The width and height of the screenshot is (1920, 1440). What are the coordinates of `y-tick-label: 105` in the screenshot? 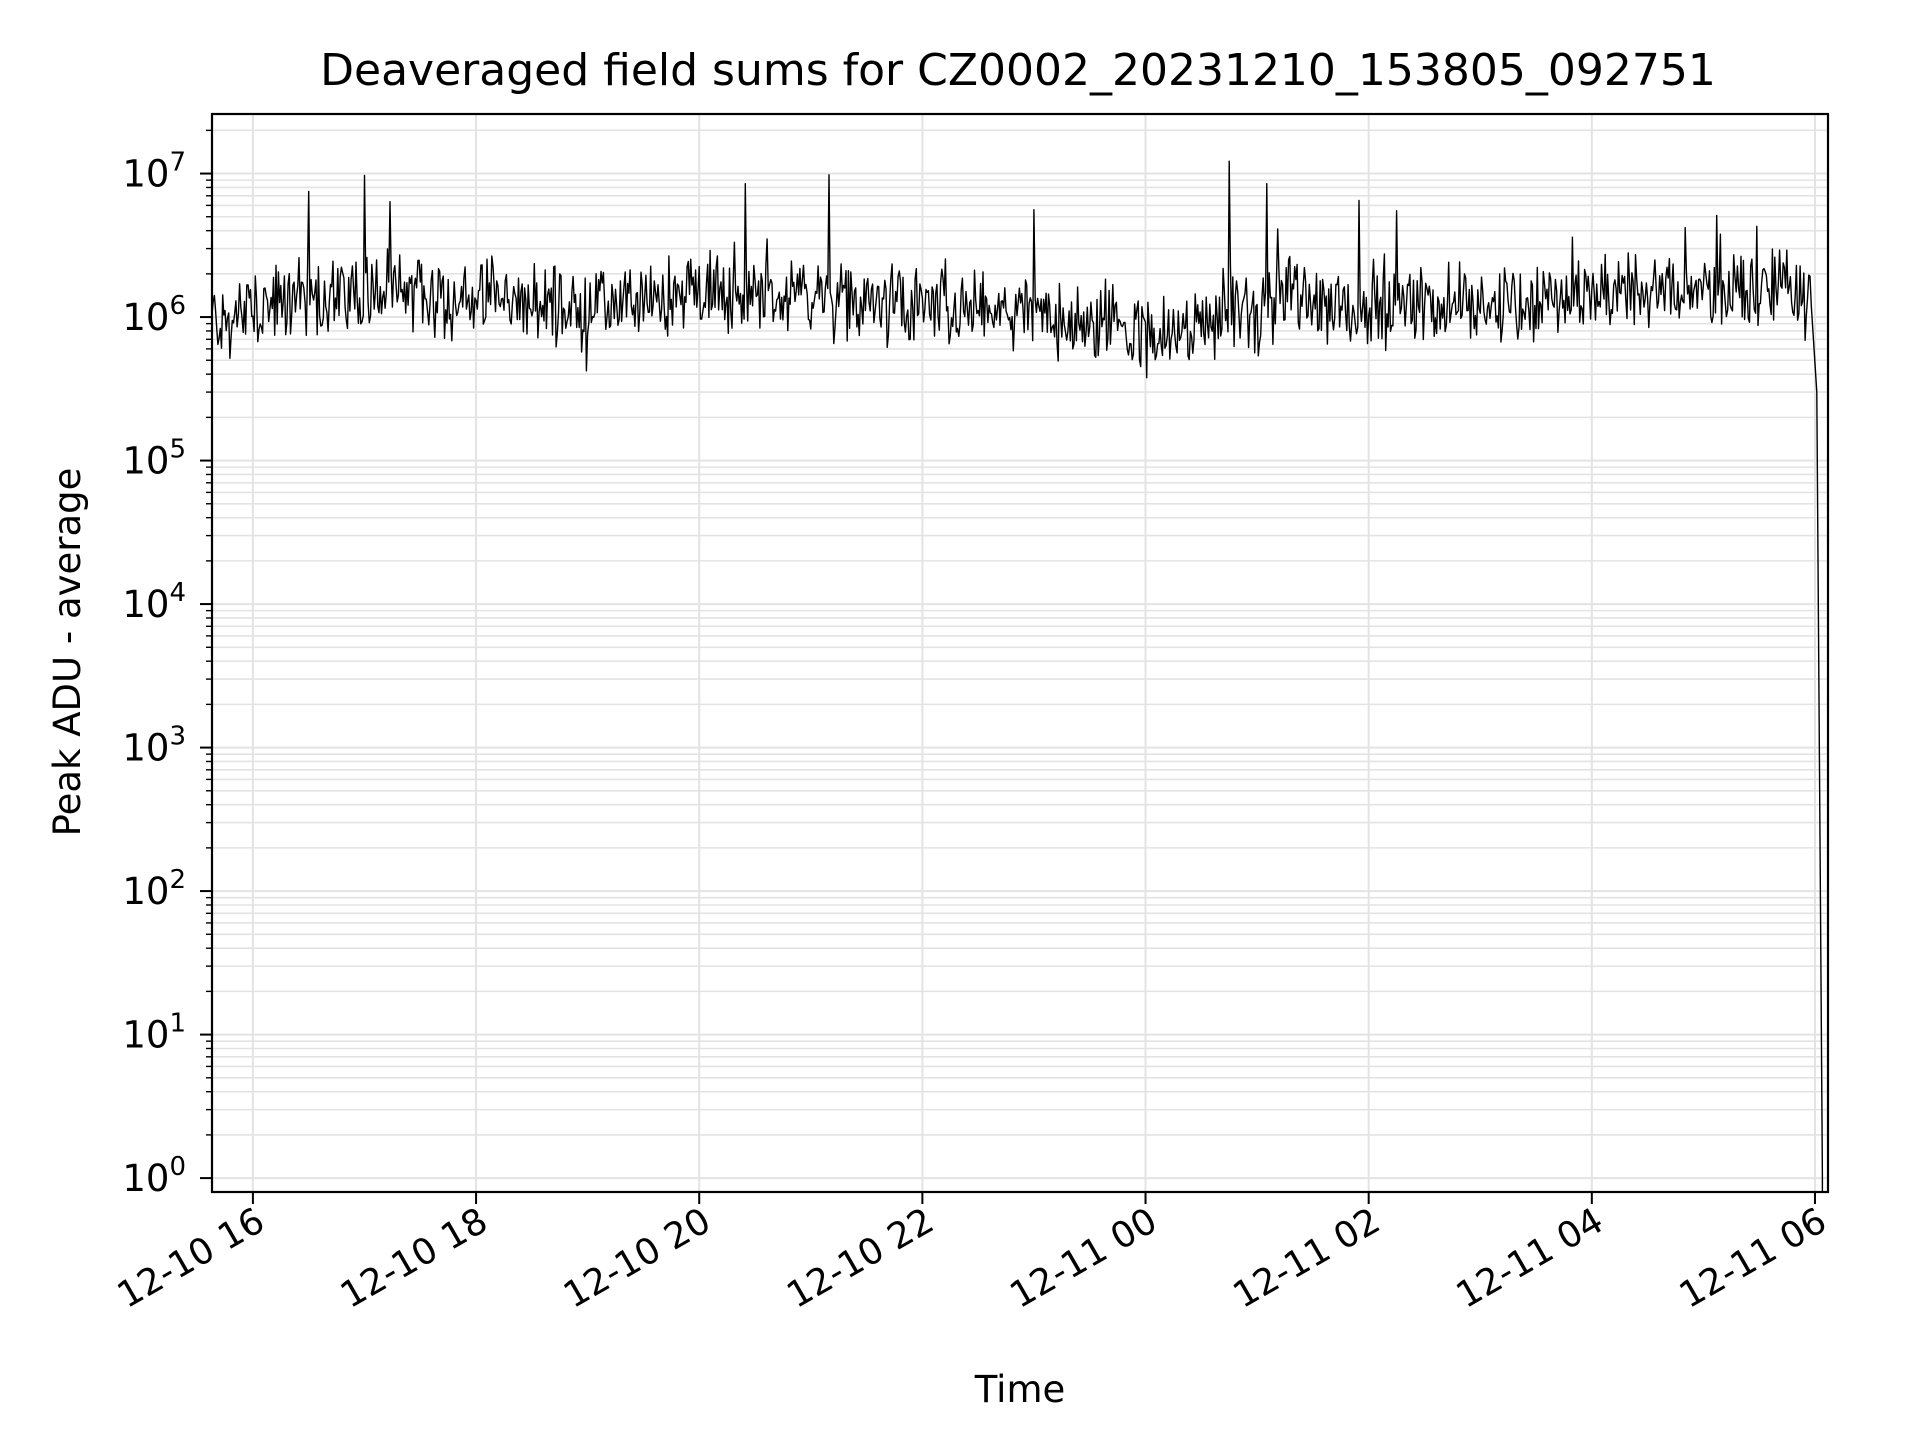 It's located at (154, 459).